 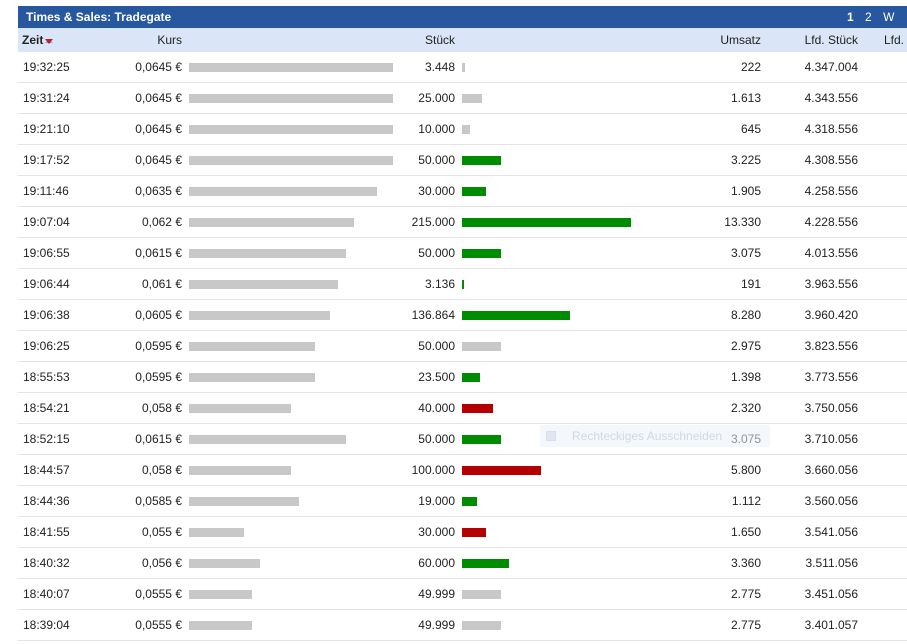 I want to click on cell-lfd-stueck: 3.823.556, so click(x=831, y=346).